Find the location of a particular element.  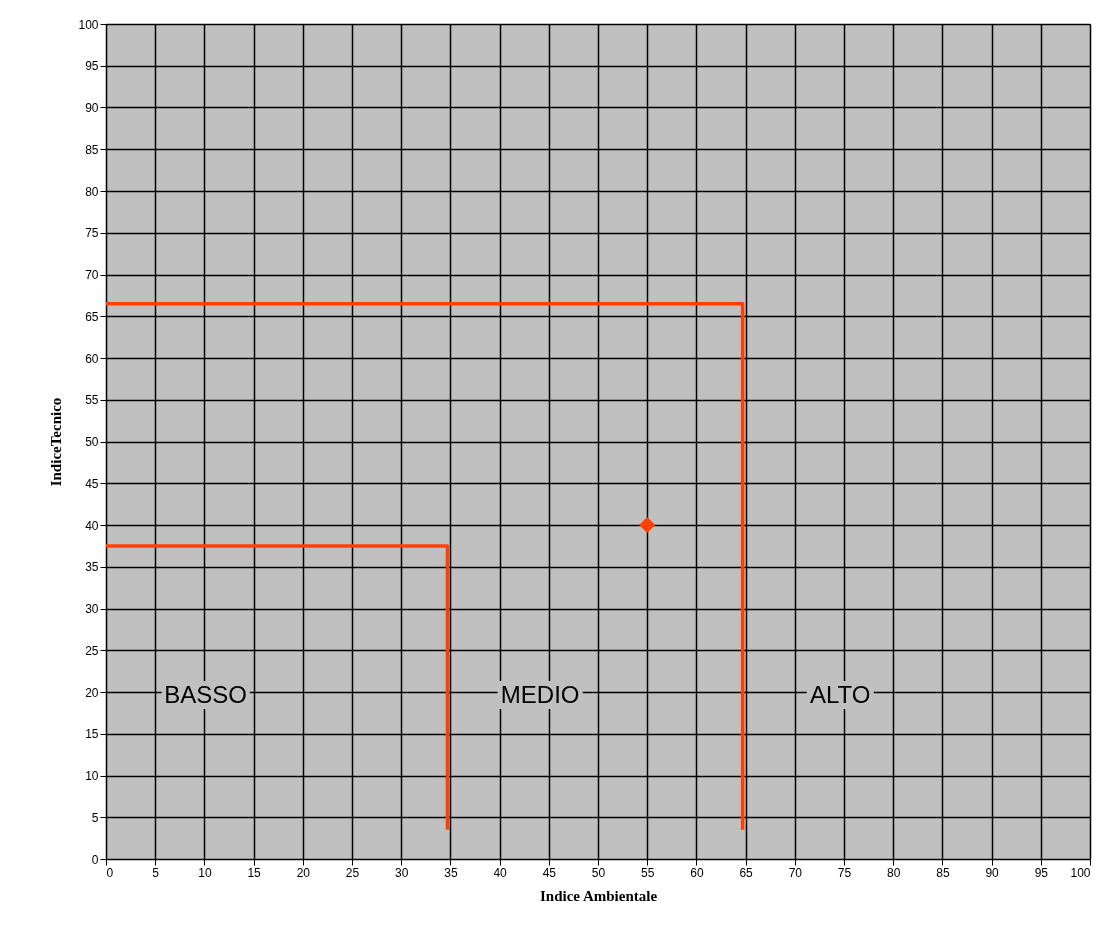

y-tick-label: 5 is located at coordinates (95, 817).